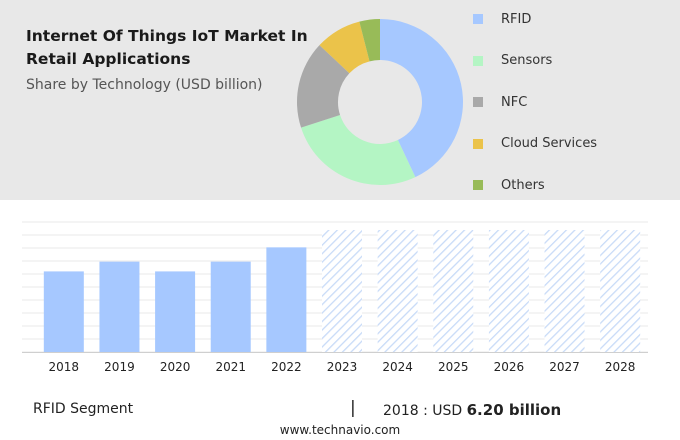 The width and height of the screenshot is (680, 440). Describe the element at coordinates (478, 19) in the screenshot. I see `legend-swatch-rfid` at that location.